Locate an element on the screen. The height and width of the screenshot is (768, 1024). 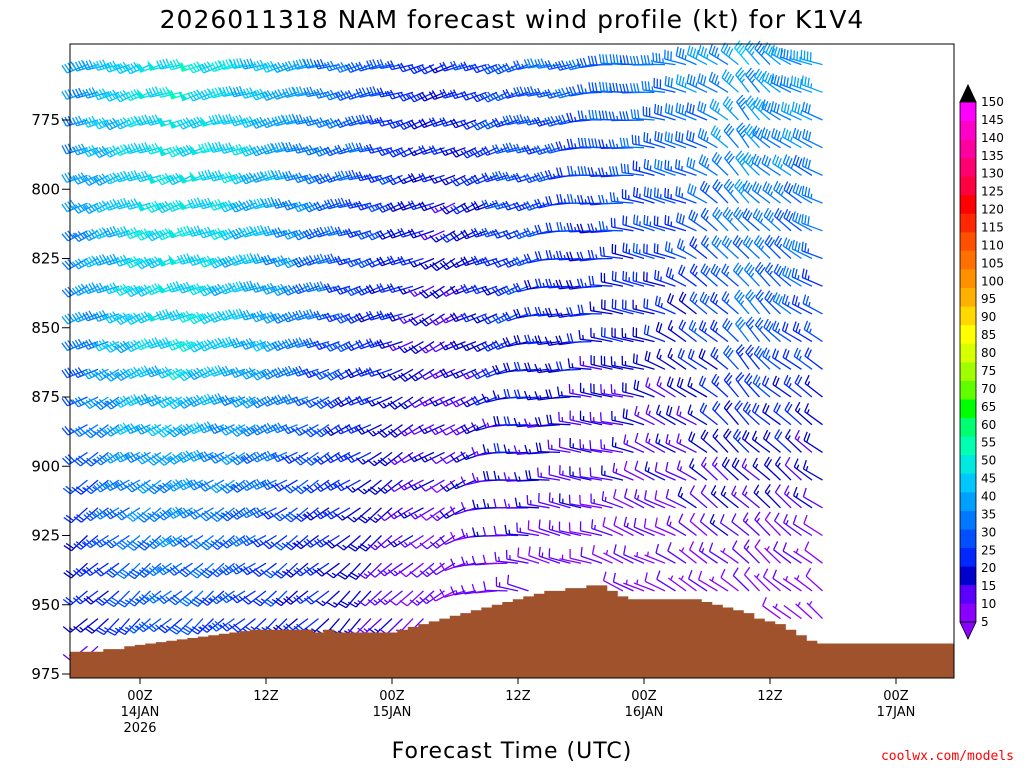
y-tick-label: 775 is located at coordinates (45, 120).